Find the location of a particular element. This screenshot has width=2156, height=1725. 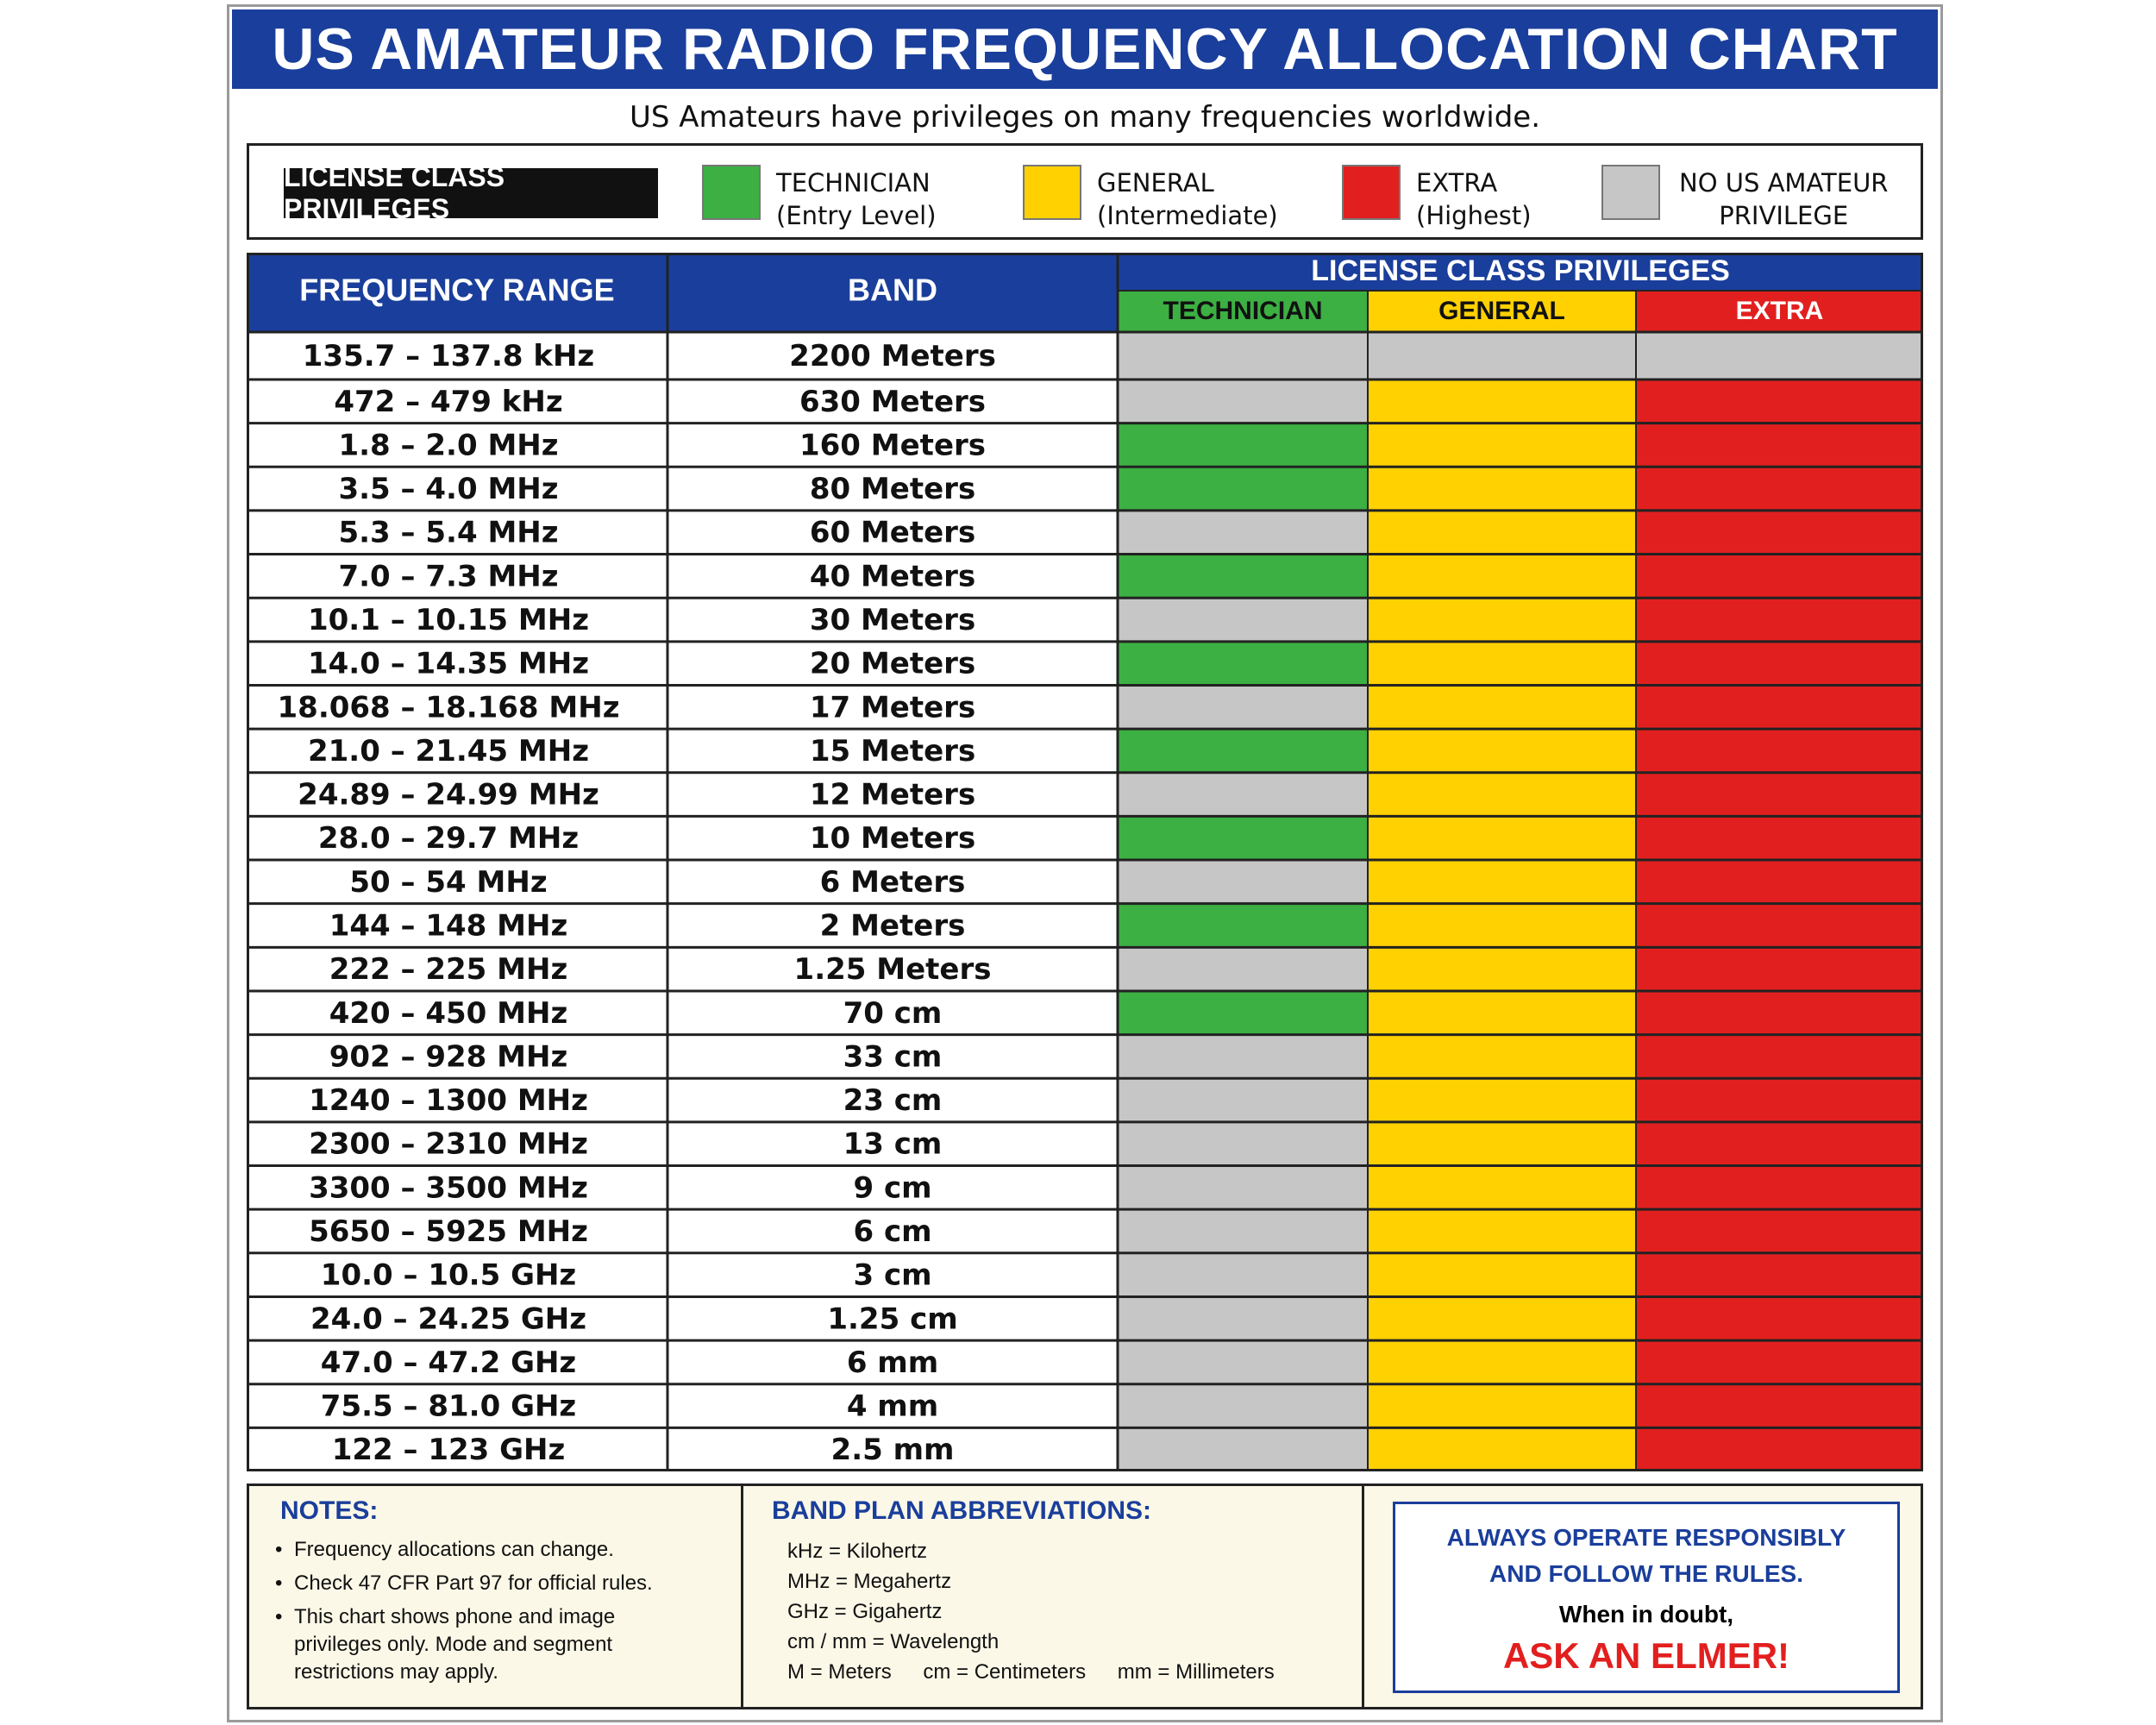

frequency-label: 10.1 – 10.15 MHz is located at coordinates (448, 620).